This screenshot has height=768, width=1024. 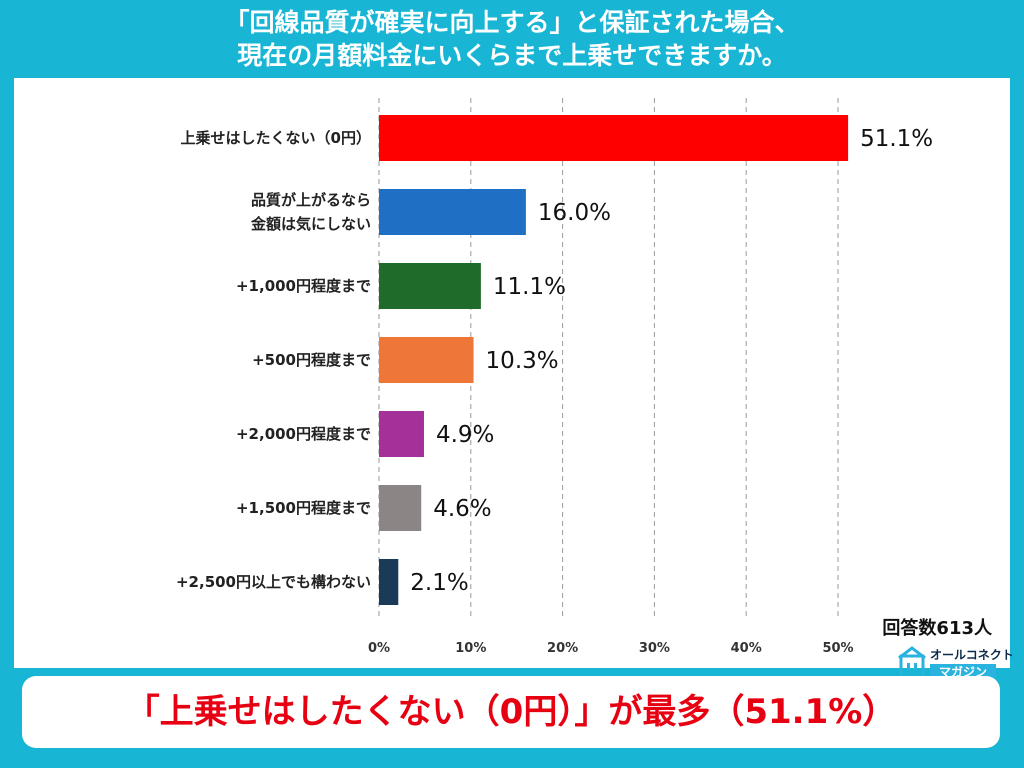 I want to click on category-label-line: +1,000円程度まで, so click(x=303, y=286).